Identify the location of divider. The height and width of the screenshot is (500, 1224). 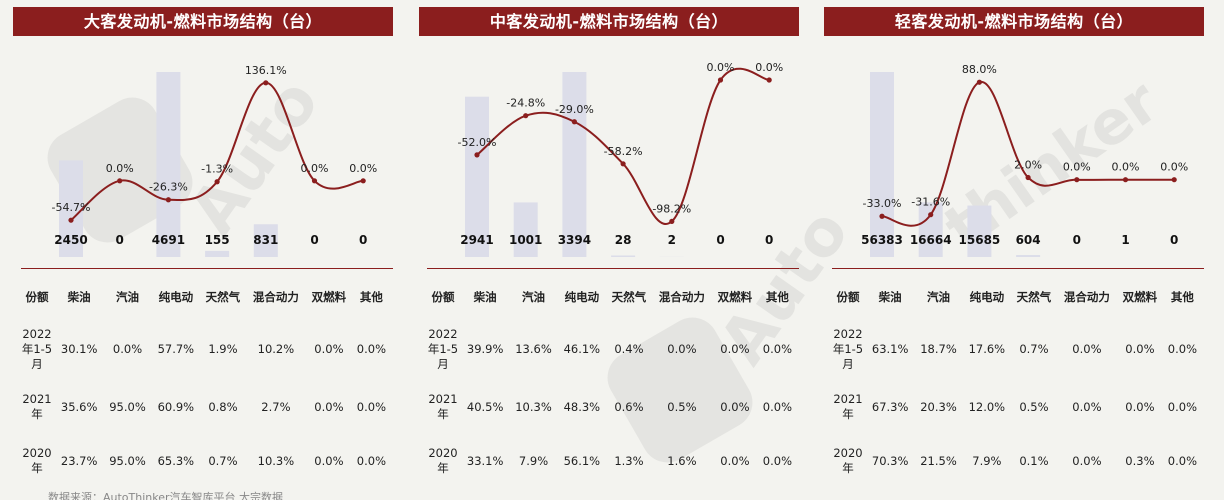
(207, 268).